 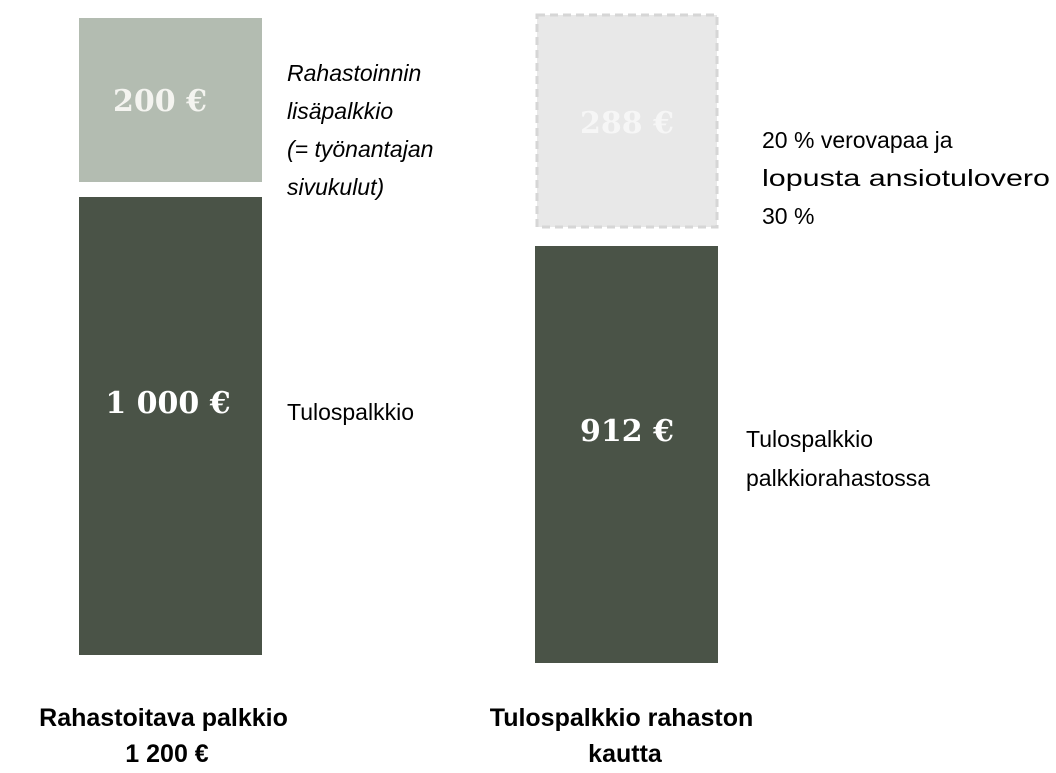 What do you see at coordinates (838, 458) in the screenshot?
I see `note: Tulospalkkio palkkiorahastossa` at bounding box center [838, 458].